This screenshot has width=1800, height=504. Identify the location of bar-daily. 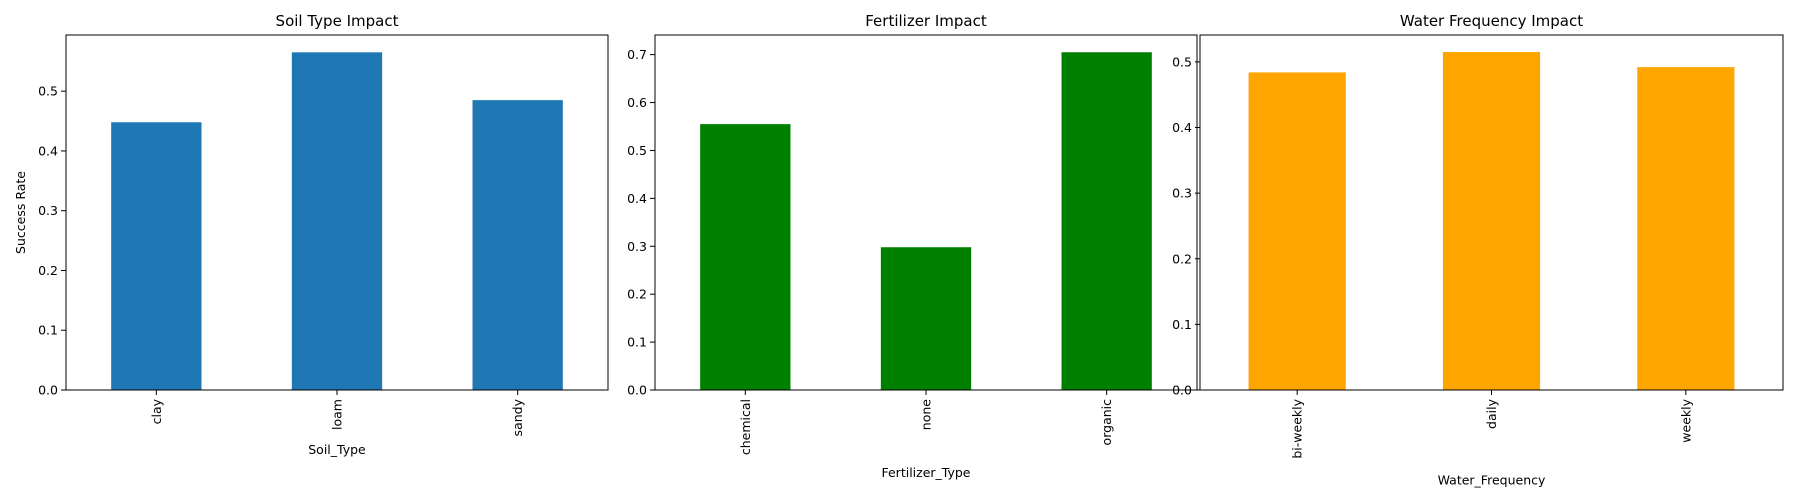
(1491, 221).